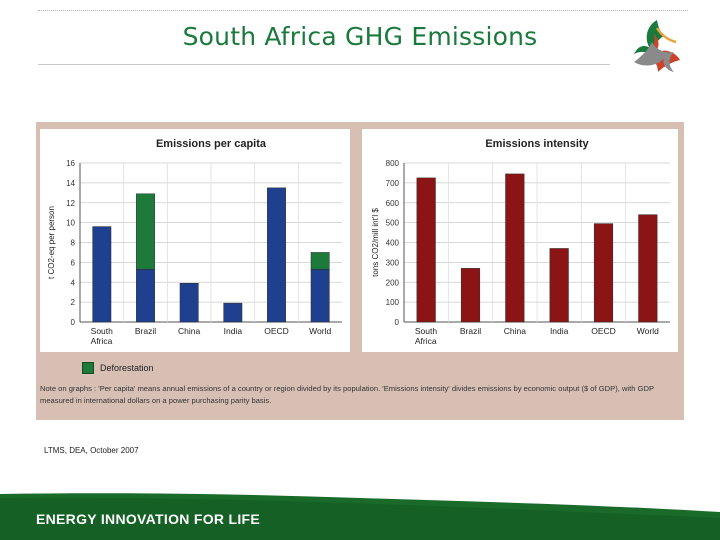 The image size is (720, 540). What do you see at coordinates (393, 282) in the screenshot?
I see `y-tick-label: 200` at bounding box center [393, 282].